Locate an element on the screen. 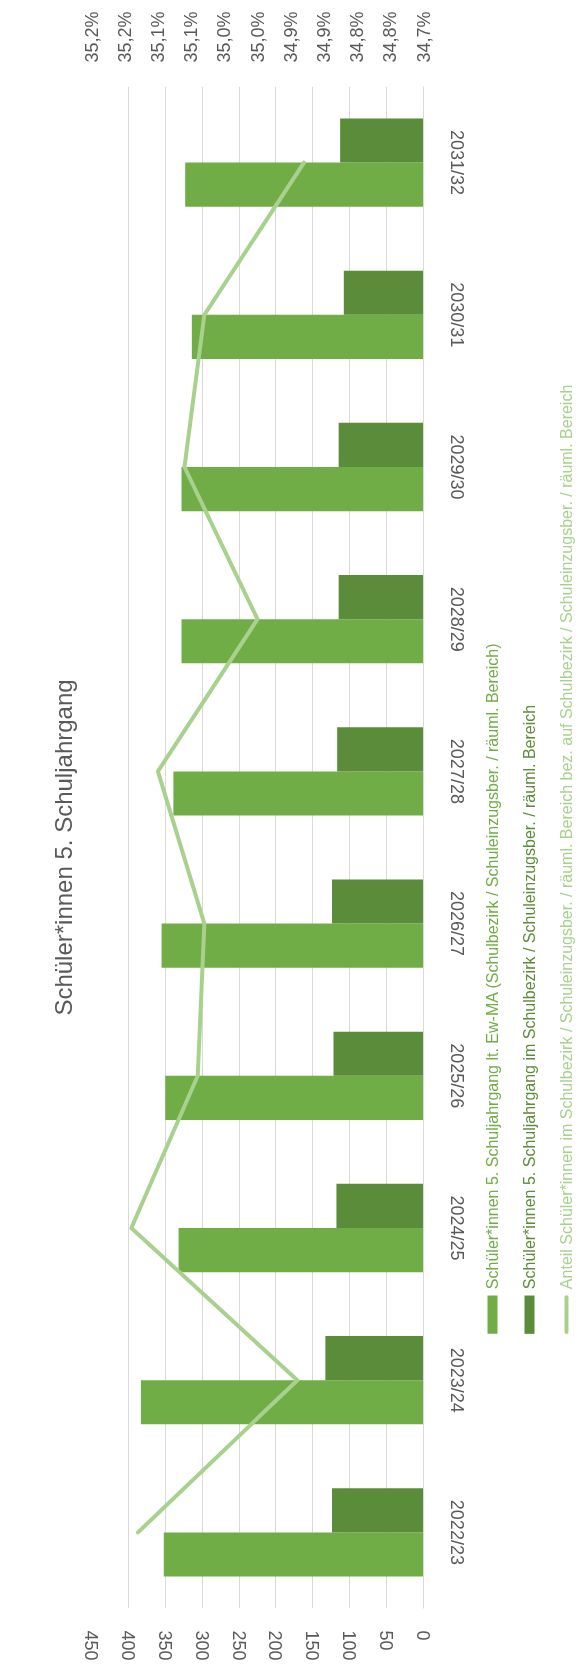  x-tick-label: 350 is located at coordinates (164, 1645).